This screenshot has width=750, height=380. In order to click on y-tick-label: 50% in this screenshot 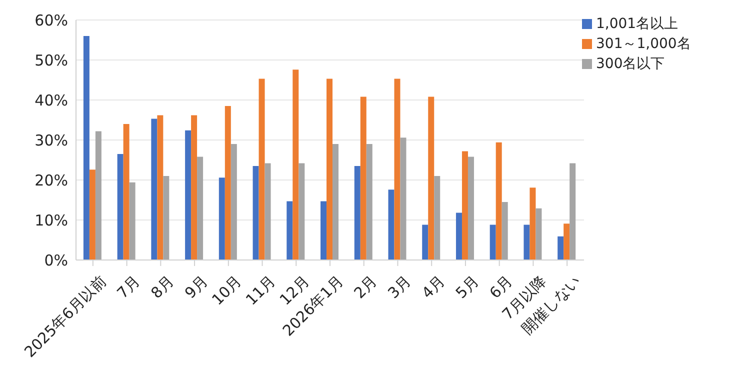, I will do `click(51, 60)`.